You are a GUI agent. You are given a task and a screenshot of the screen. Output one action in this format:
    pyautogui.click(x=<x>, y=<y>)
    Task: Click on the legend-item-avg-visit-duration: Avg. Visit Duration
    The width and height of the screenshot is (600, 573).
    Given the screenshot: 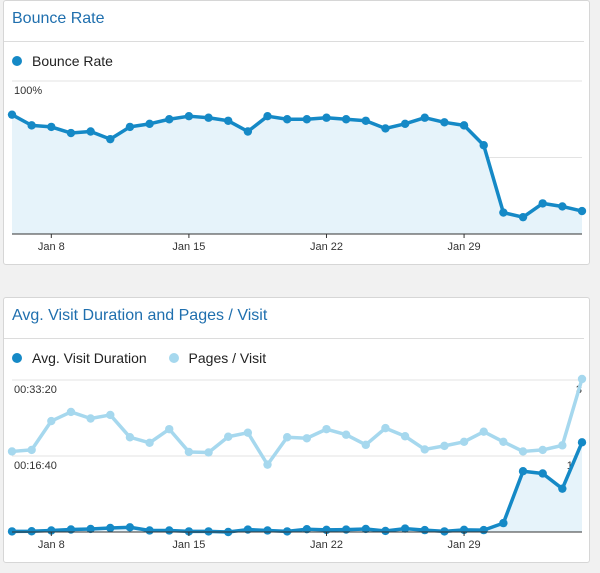 What is the action you would take?
    pyautogui.click(x=79, y=358)
    